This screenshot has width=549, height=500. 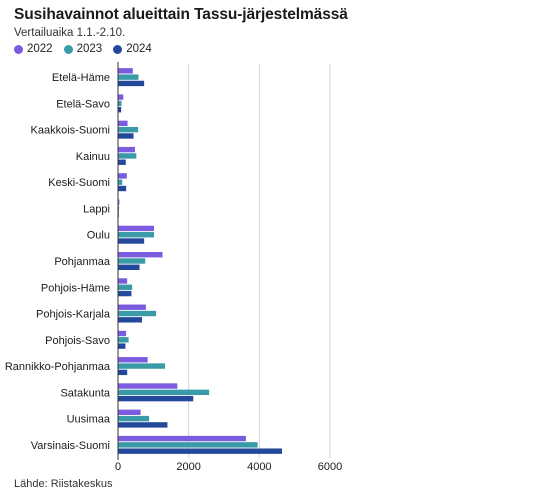 I want to click on category-label-varsinais-suomi: Varsinais-Suomi, so click(x=70, y=446).